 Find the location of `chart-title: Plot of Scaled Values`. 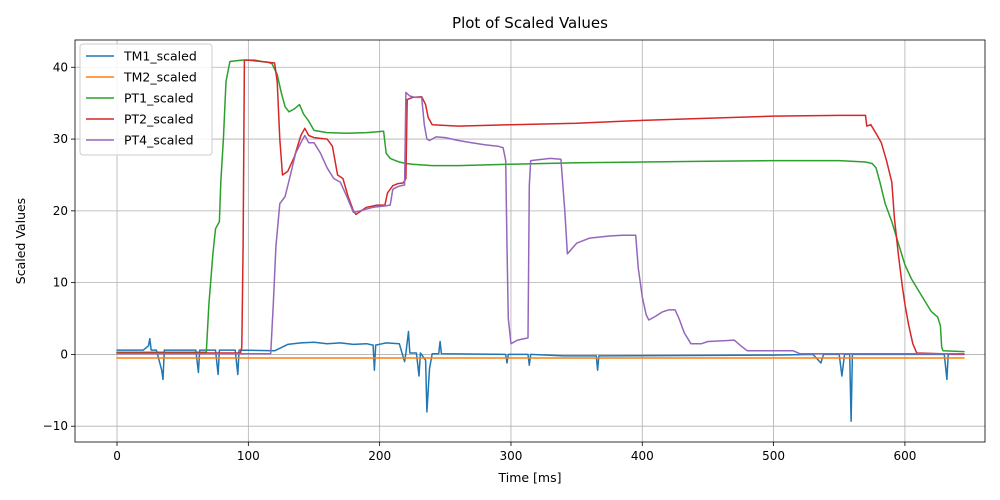

chart-title: Plot of Scaled Values is located at coordinates (530, 23).